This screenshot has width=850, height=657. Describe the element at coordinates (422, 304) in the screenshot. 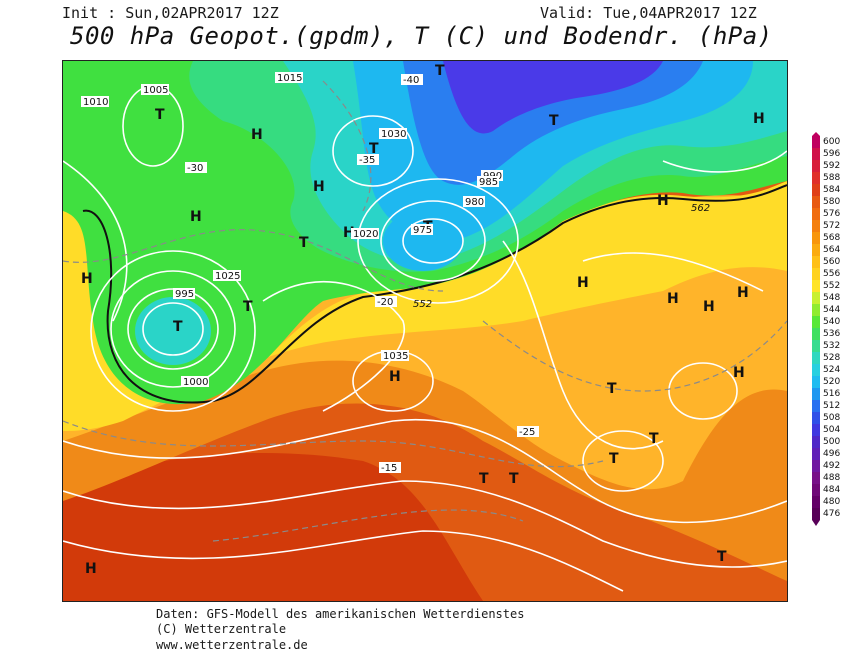

I see `geopotential-label: 552` at that location.